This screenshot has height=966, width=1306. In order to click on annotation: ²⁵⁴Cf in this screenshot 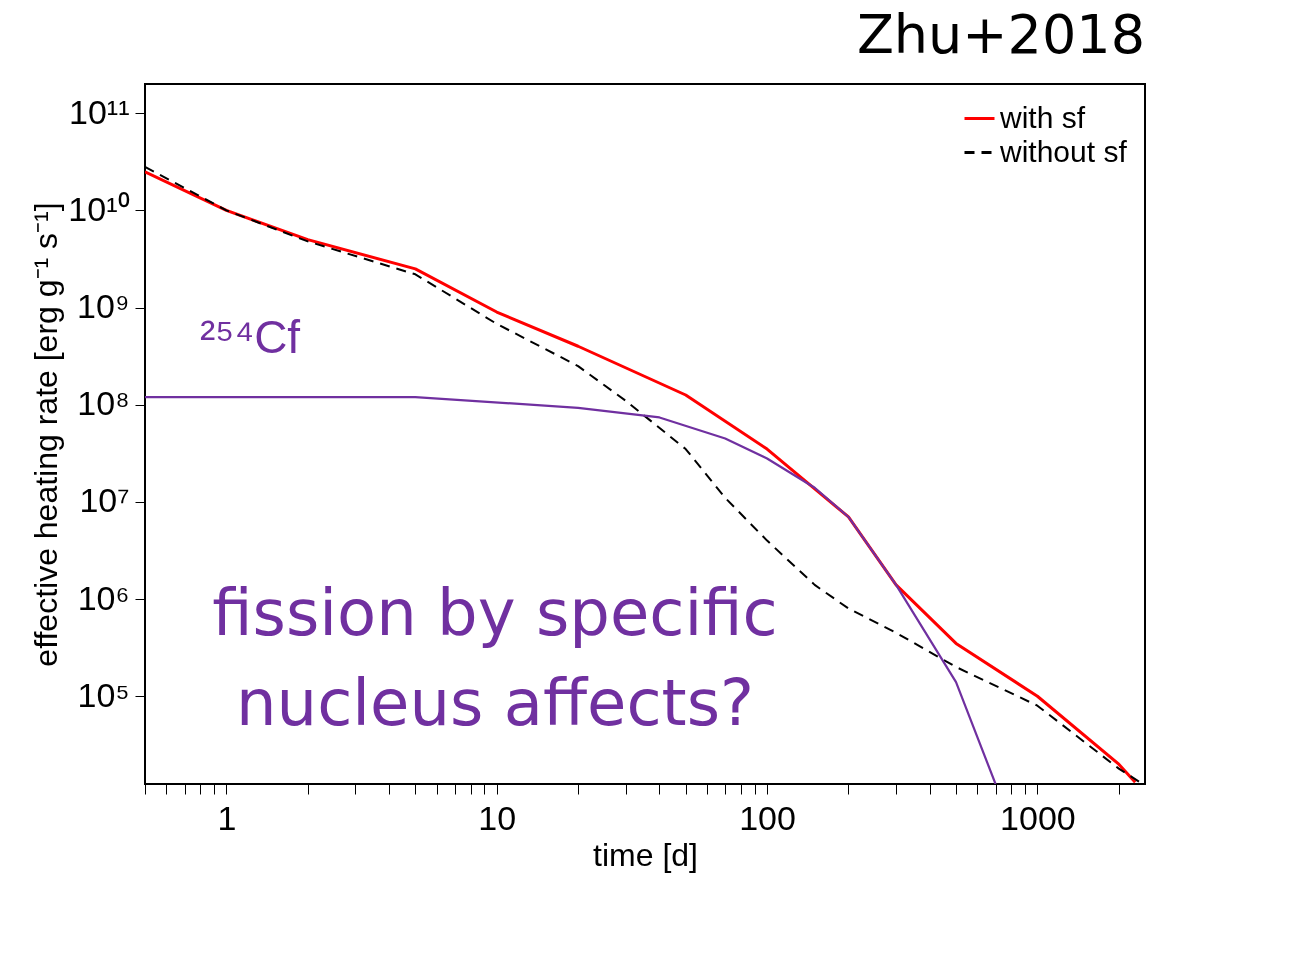, I will do `click(250, 337)`.